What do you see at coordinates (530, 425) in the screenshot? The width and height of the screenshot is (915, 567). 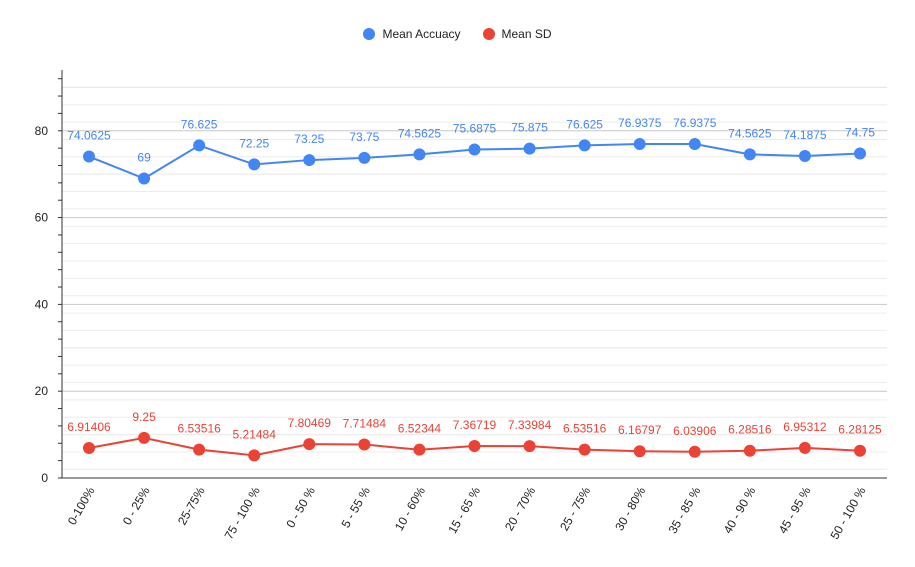 I see `data-label-1: 7.33984` at bounding box center [530, 425].